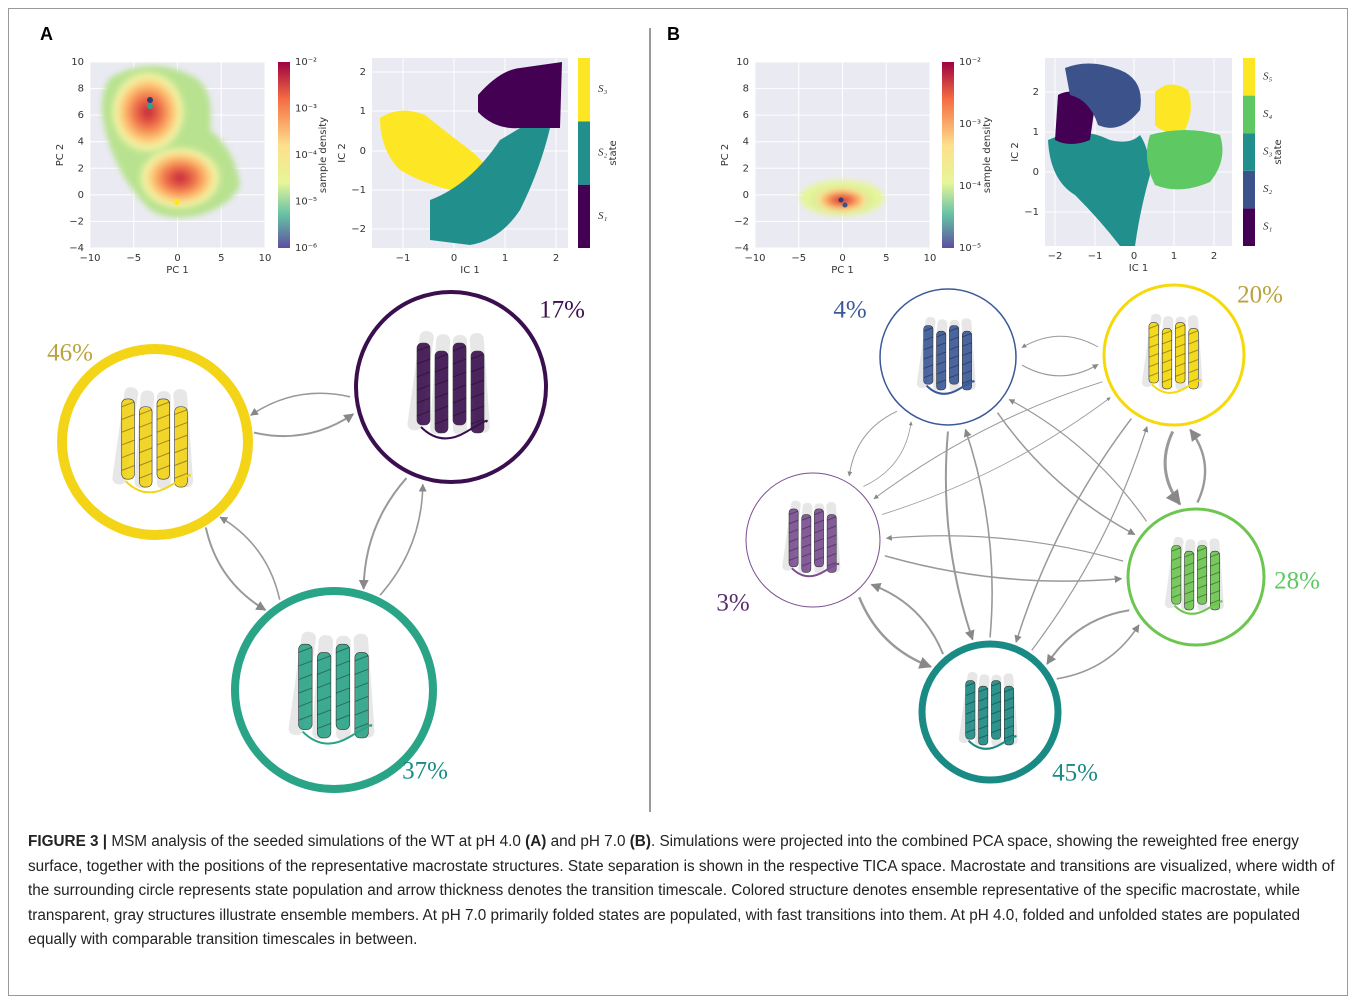  I want to click on population-label: 3%, so click(732, 603).